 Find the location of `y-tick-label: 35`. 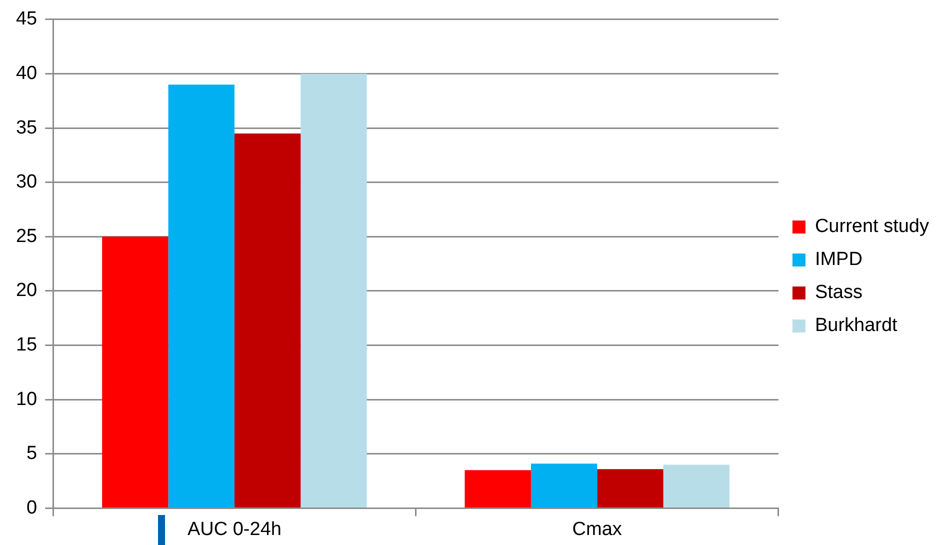

y-tick-label: 35 is located at coordinates (27, 127).